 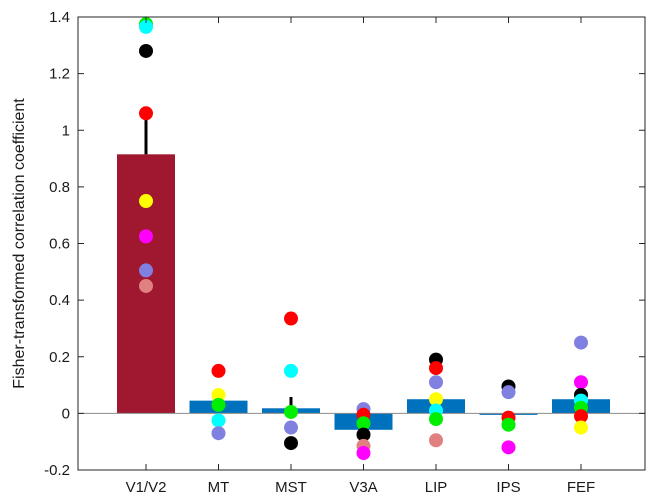 I want to click on y-tick-label: 1.4, so click(x=59, y=17).